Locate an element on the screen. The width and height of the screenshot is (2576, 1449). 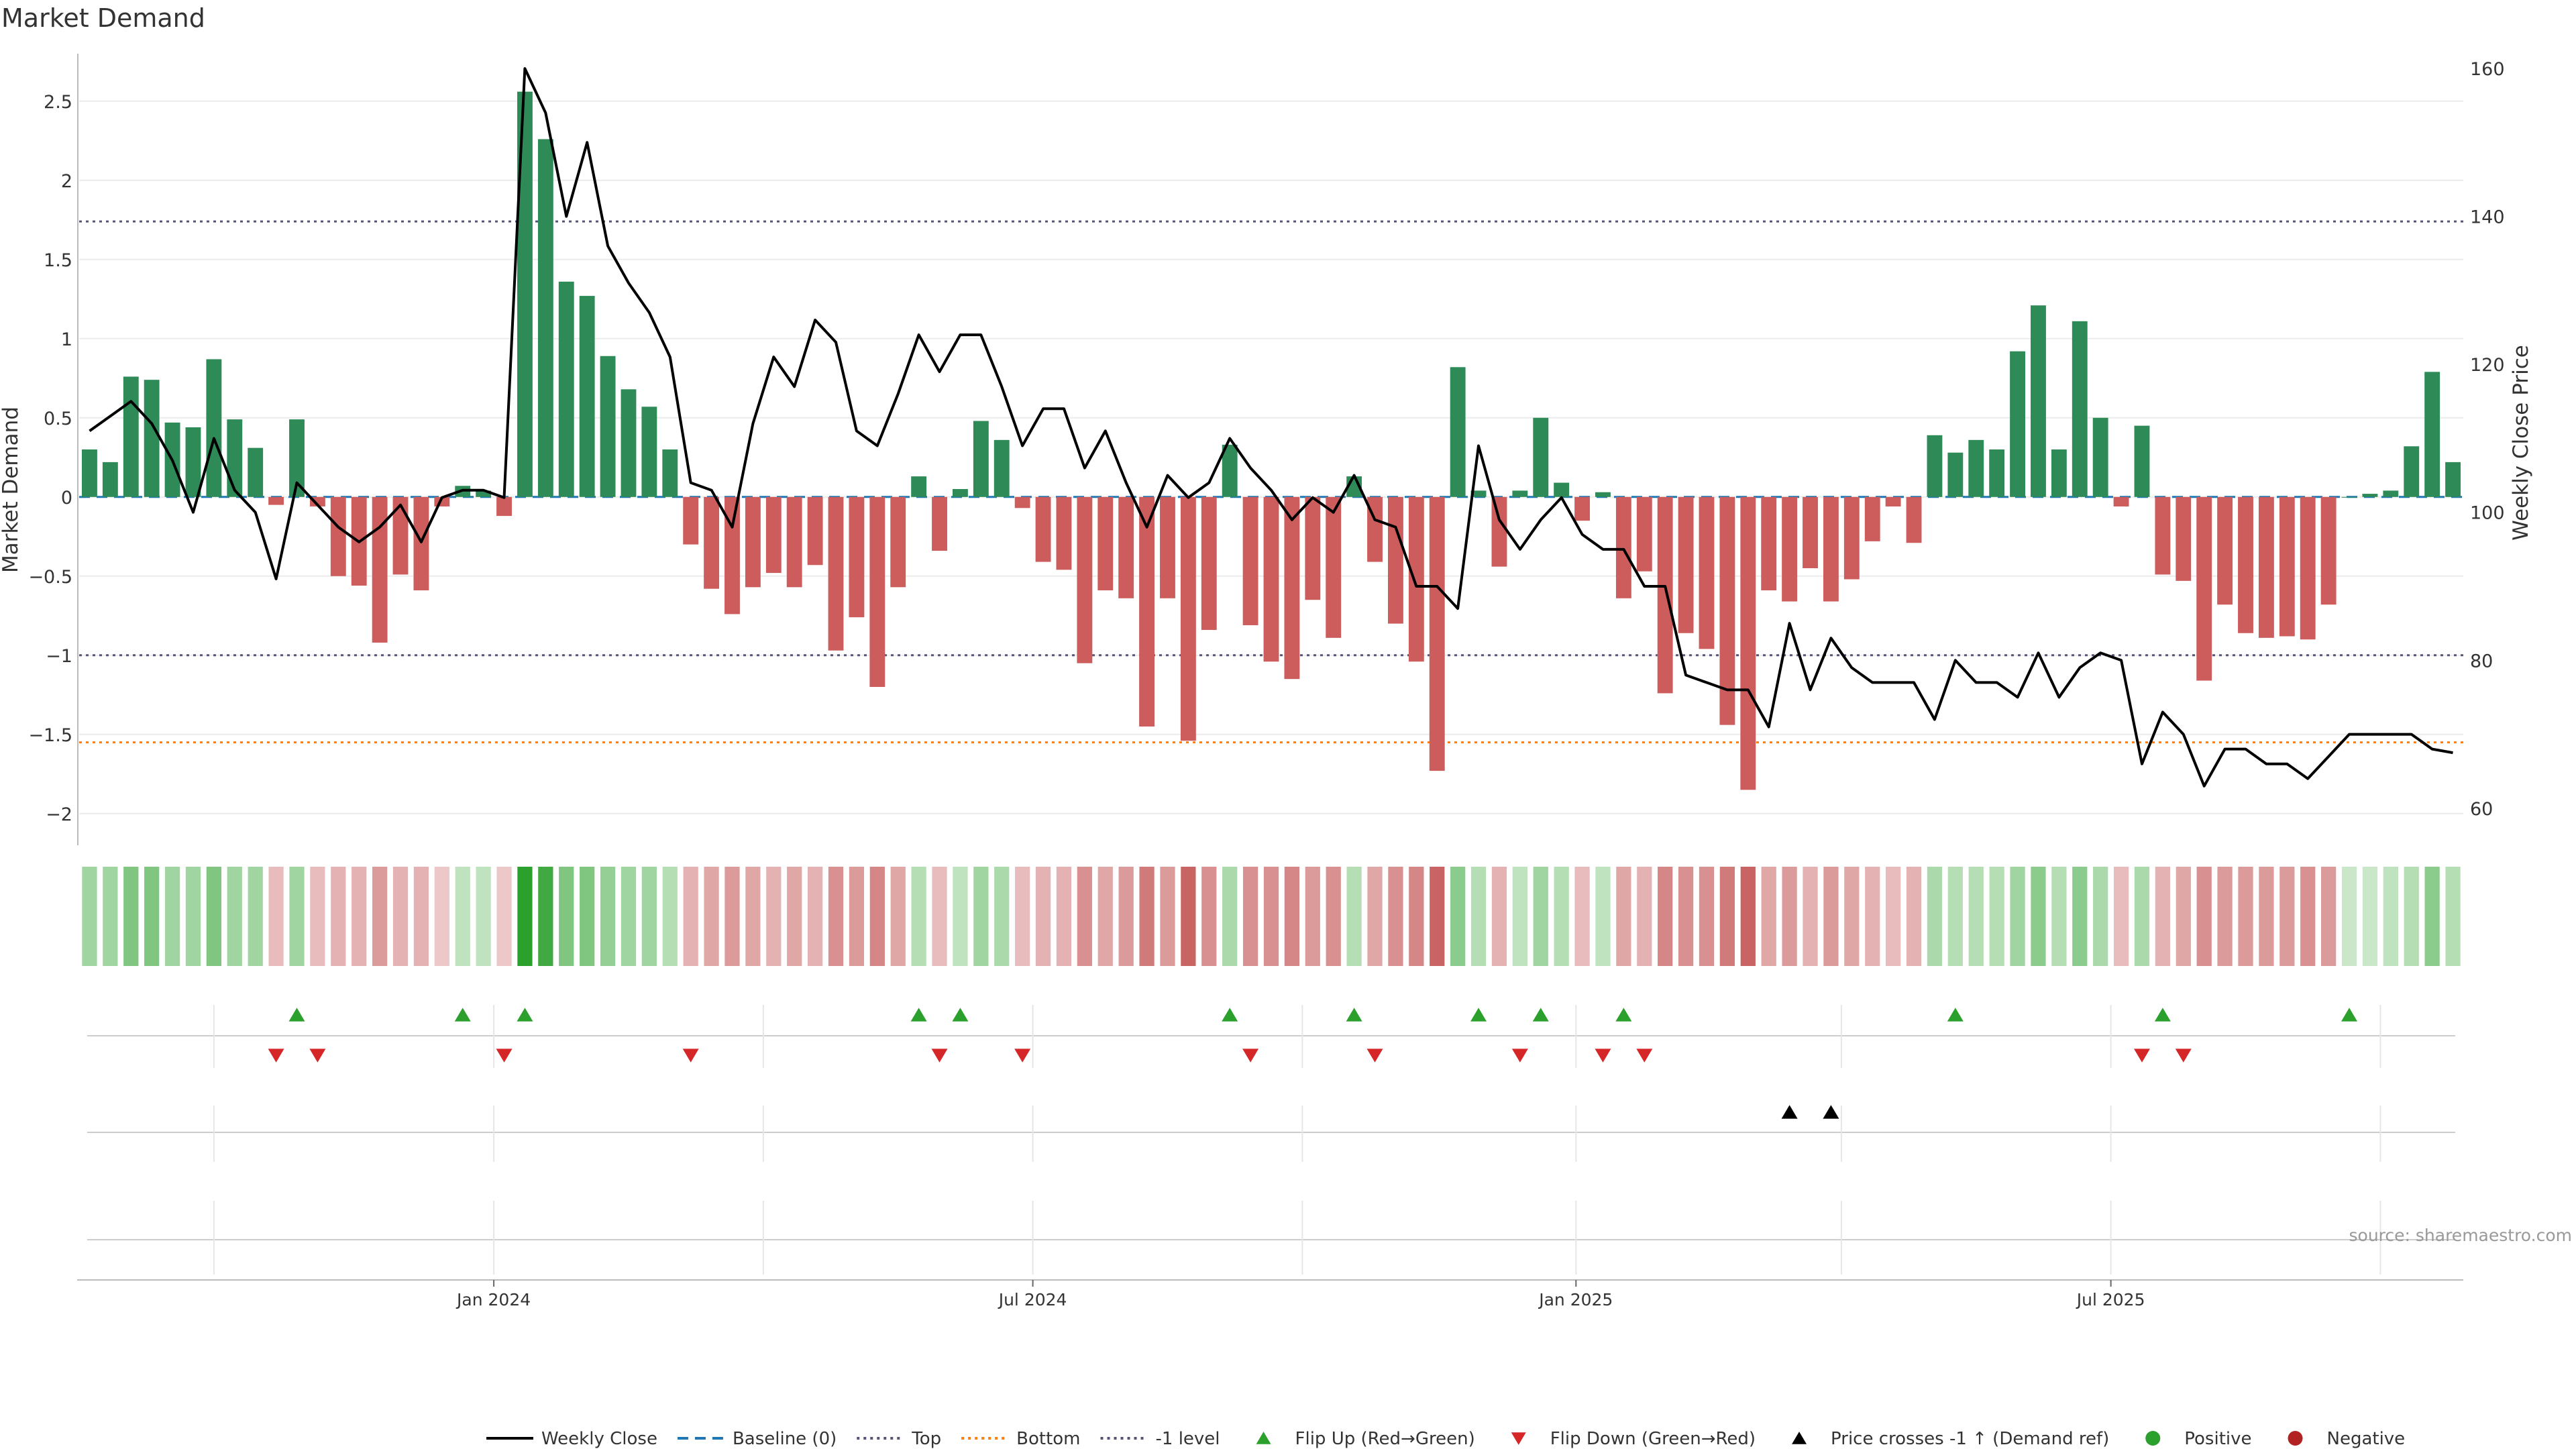
flip-up-swatch is located at coordinates (1263, 1438).